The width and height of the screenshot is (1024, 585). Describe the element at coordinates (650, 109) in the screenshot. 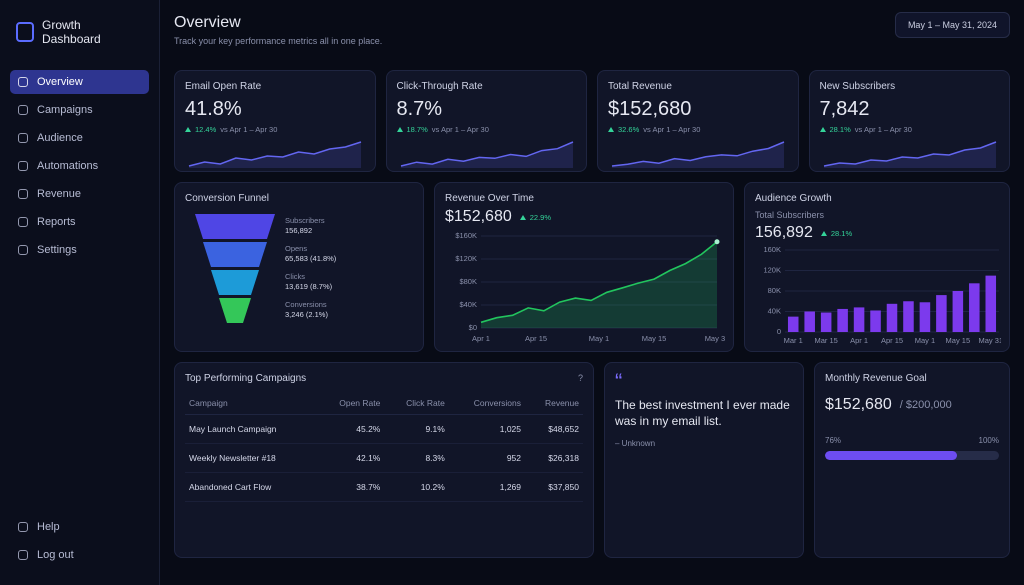

I see `kpi-value: $152,680` at that location.